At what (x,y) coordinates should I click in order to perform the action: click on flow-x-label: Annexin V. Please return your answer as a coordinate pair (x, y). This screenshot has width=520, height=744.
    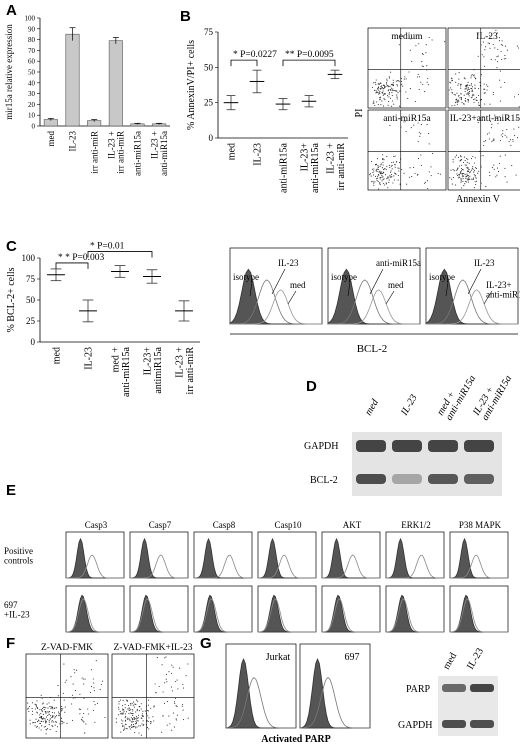
    Looking at the image, I should click on (478, 199).